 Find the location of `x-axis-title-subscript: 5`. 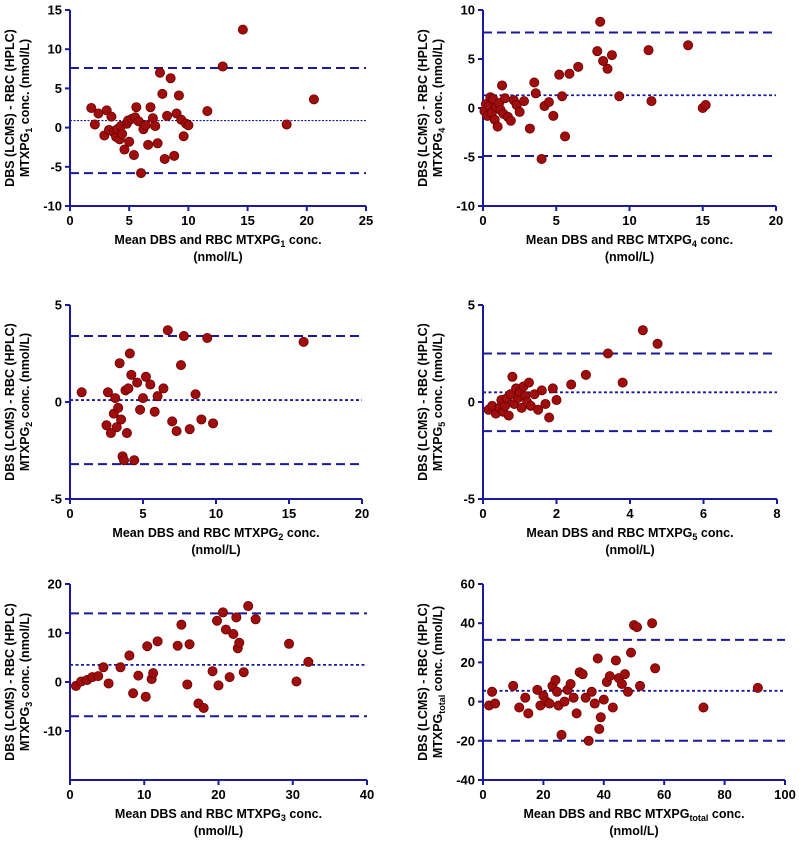

x-axis-title-subscript: 5 is located at coordinates (694, 537).